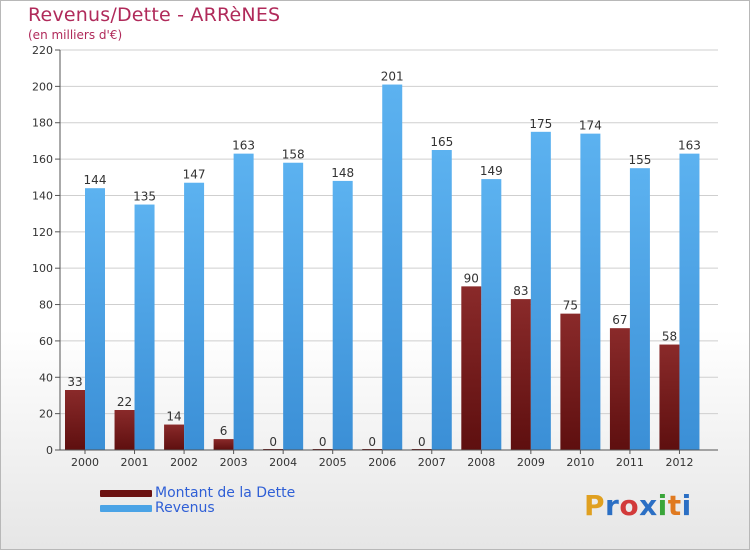 The image size is (750, 550). Describe the element at coordinates (273, 442) in the screenshot. I see `label-dette-2004: 0` at that location.